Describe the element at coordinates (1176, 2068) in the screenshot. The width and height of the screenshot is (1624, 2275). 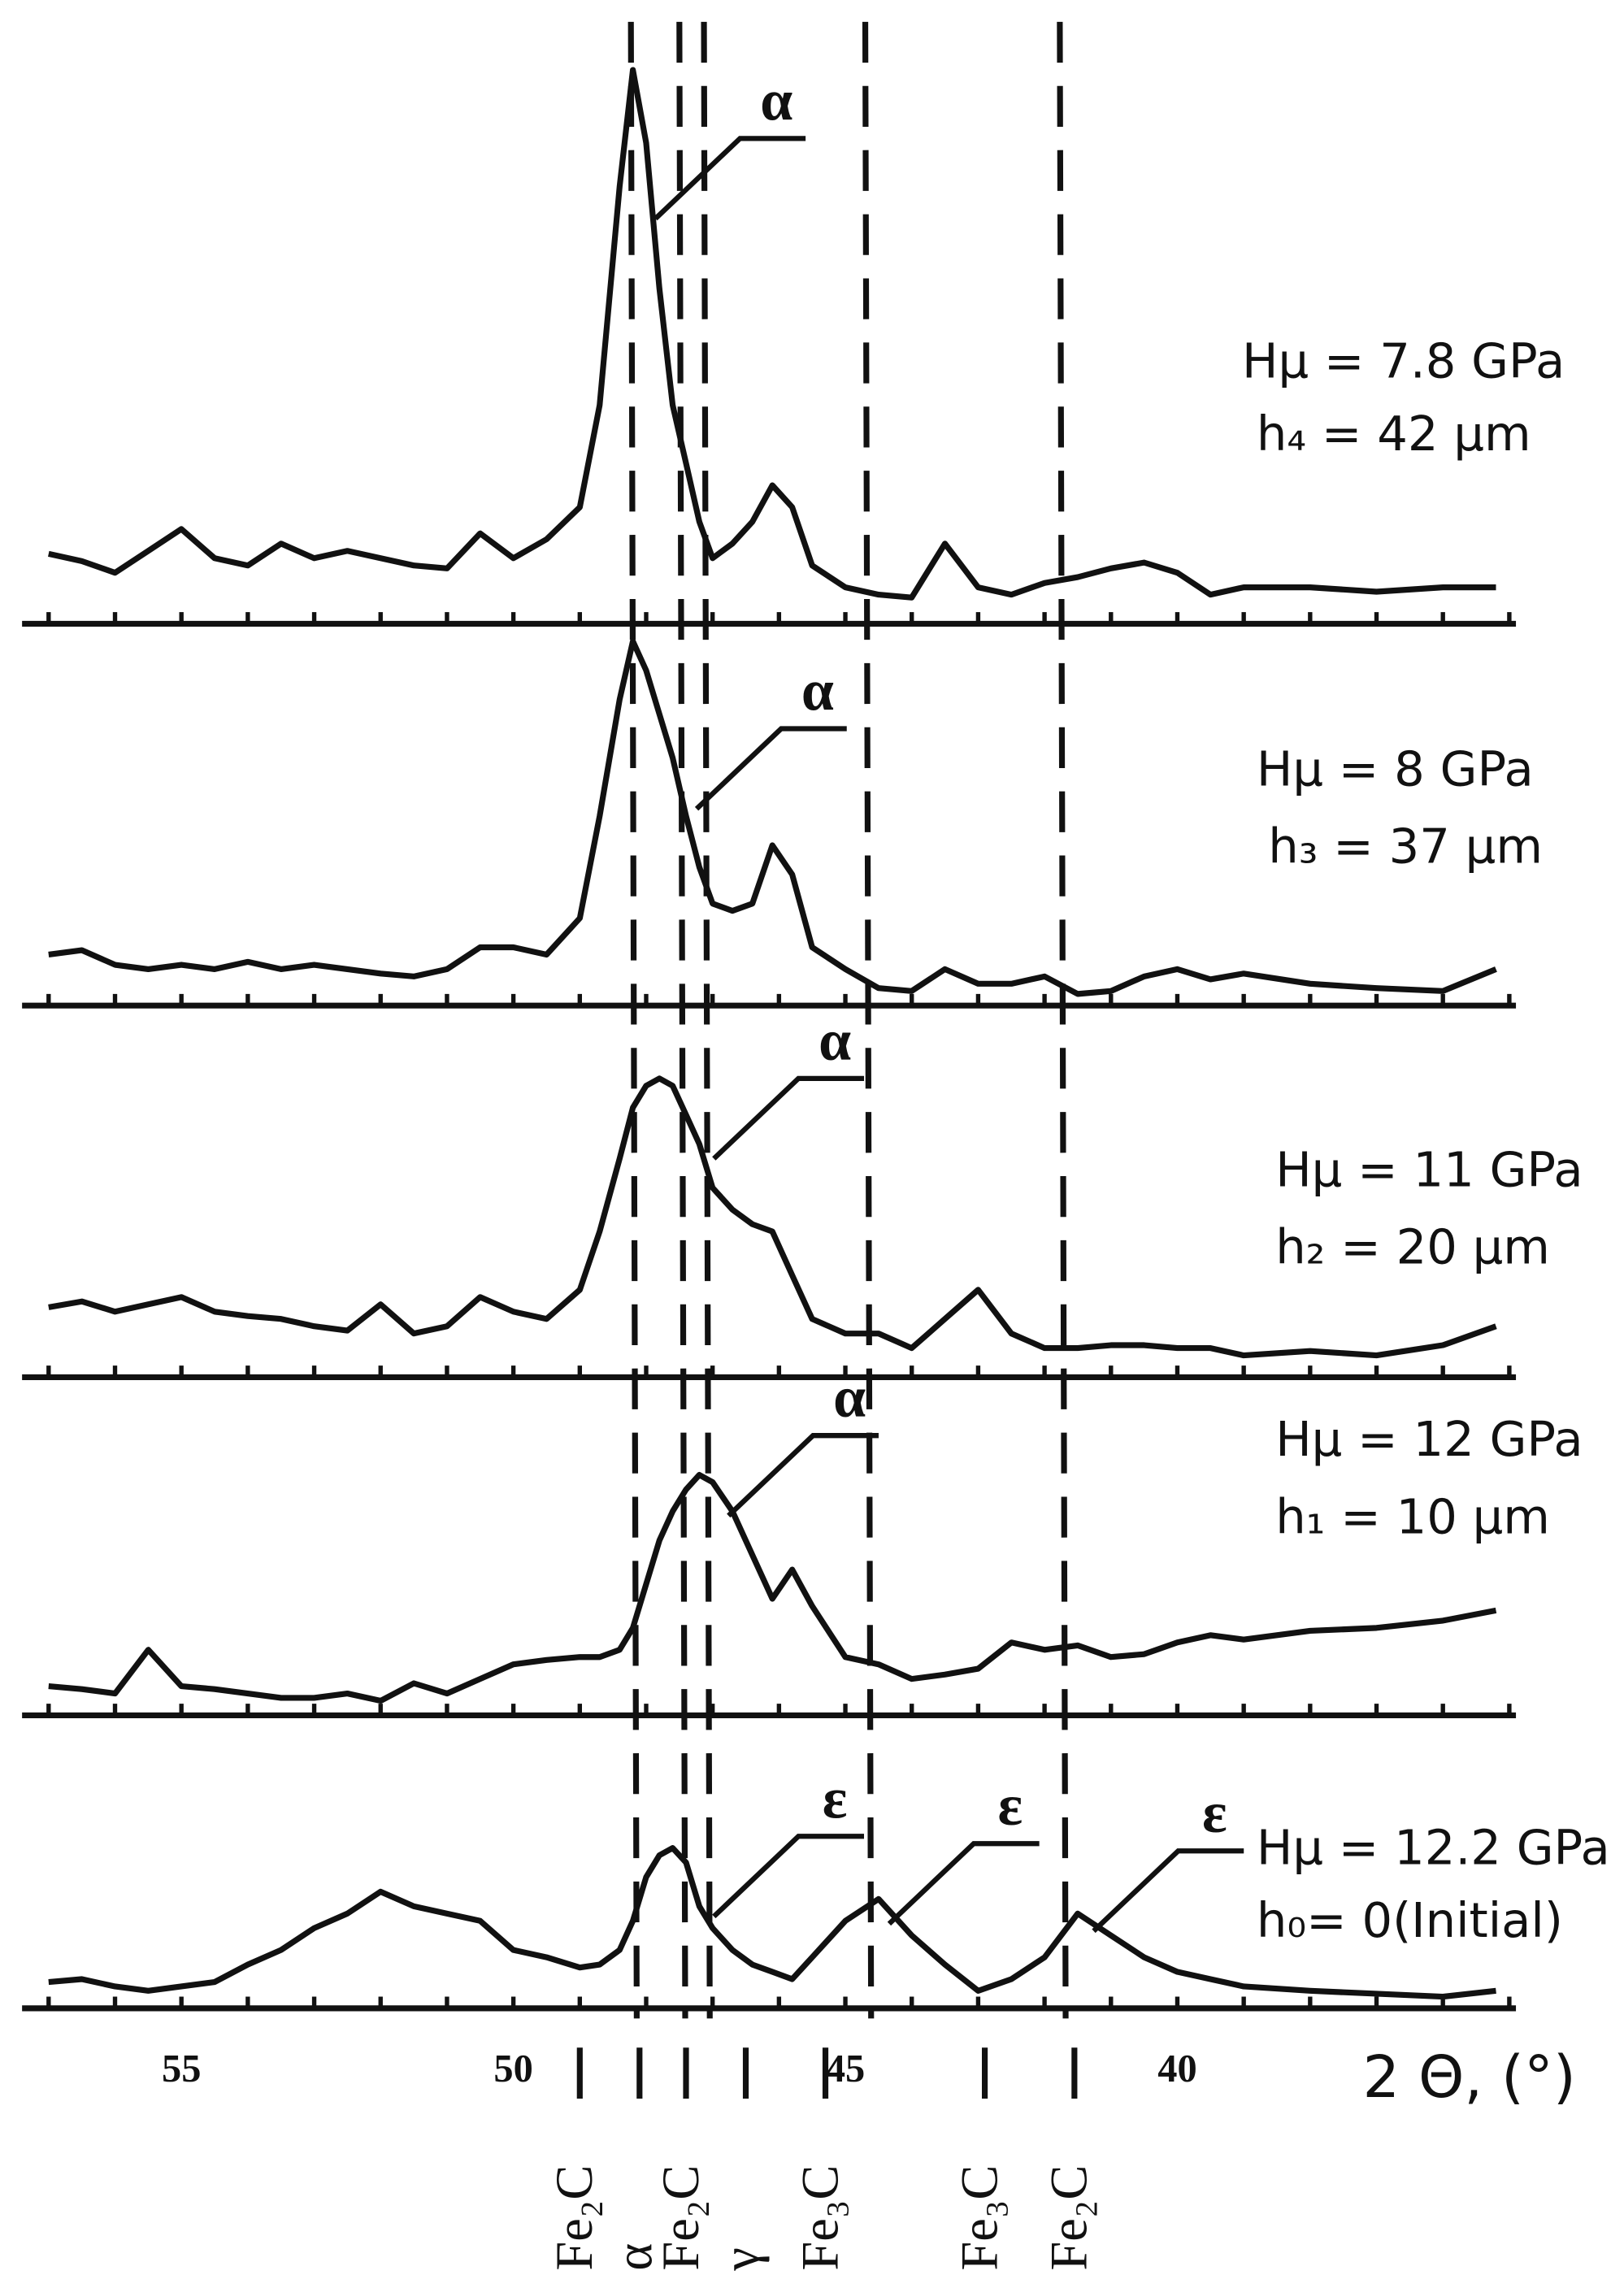
I see `x-tick-label: 40` at that location.